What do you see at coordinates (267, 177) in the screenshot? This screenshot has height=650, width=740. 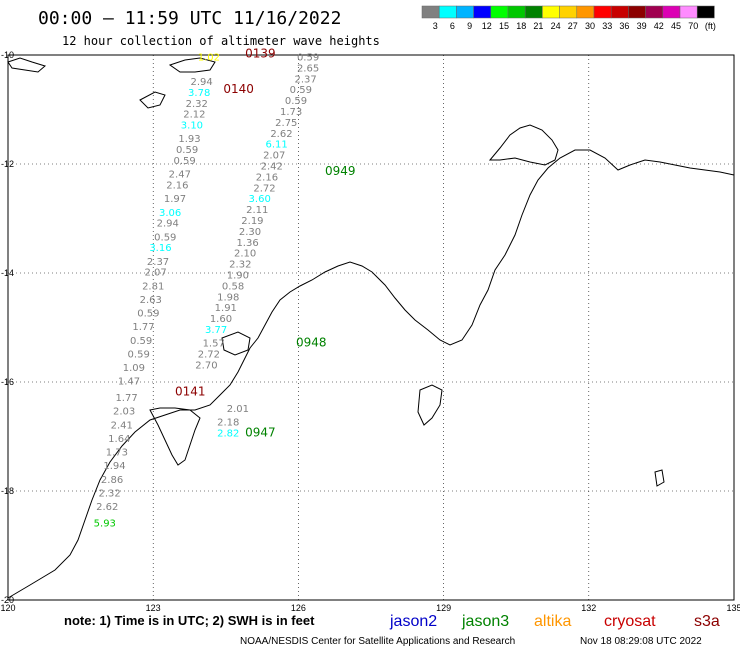 I see `wave-height-value: 2.16` at bounding box center [267, 177].